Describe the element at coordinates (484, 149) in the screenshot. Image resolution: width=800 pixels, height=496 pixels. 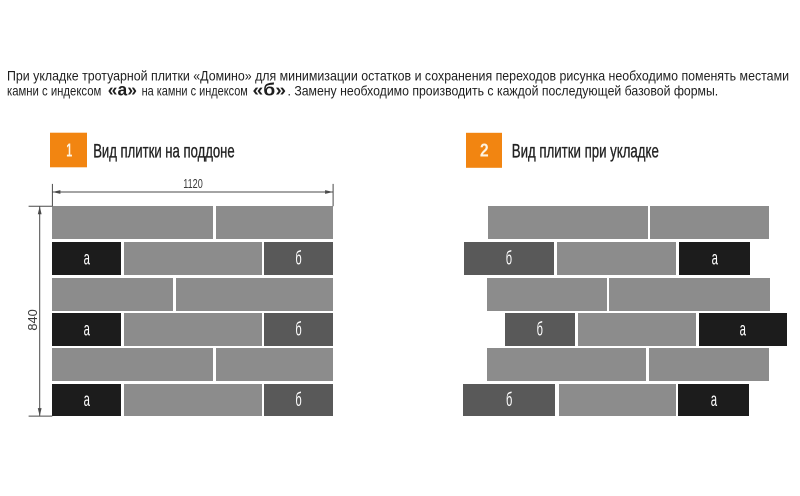
I see `svg-text: 2` at that location.